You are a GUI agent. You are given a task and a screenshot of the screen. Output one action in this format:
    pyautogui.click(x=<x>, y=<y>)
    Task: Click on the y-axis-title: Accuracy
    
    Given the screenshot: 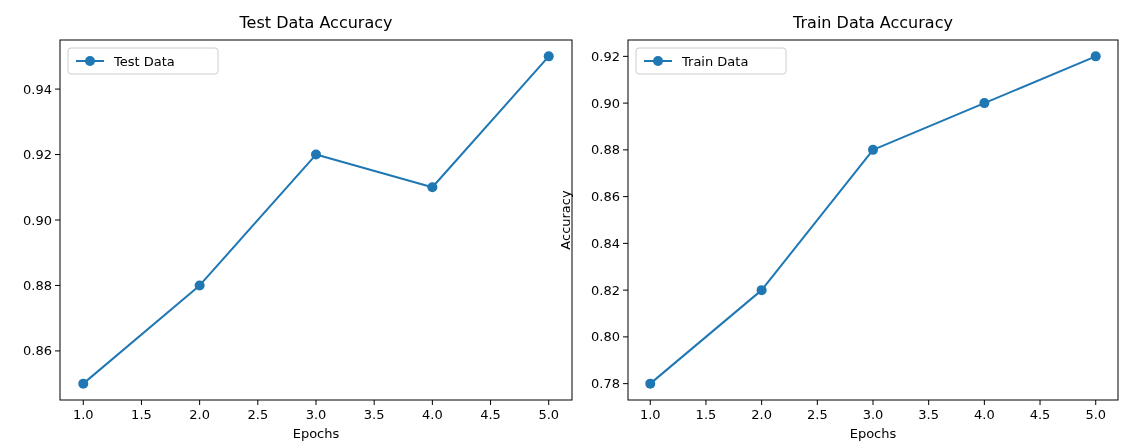 What is the action you would take?
    pyautogui.click(x=565, y=220)
    